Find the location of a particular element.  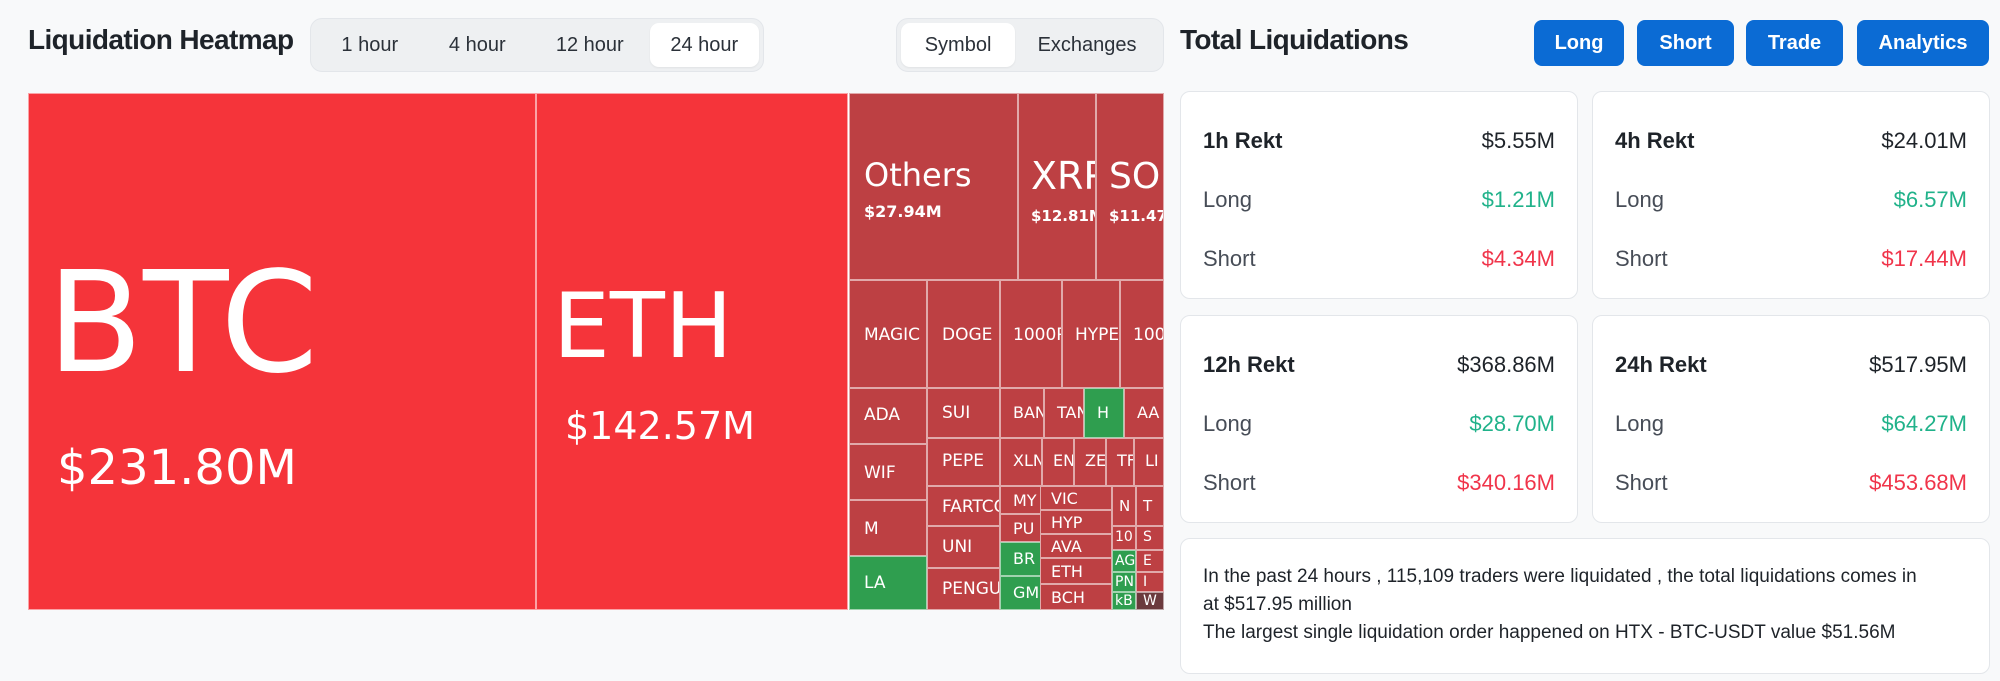

long-value: $6.57M is located at coordinates (1930, 199).